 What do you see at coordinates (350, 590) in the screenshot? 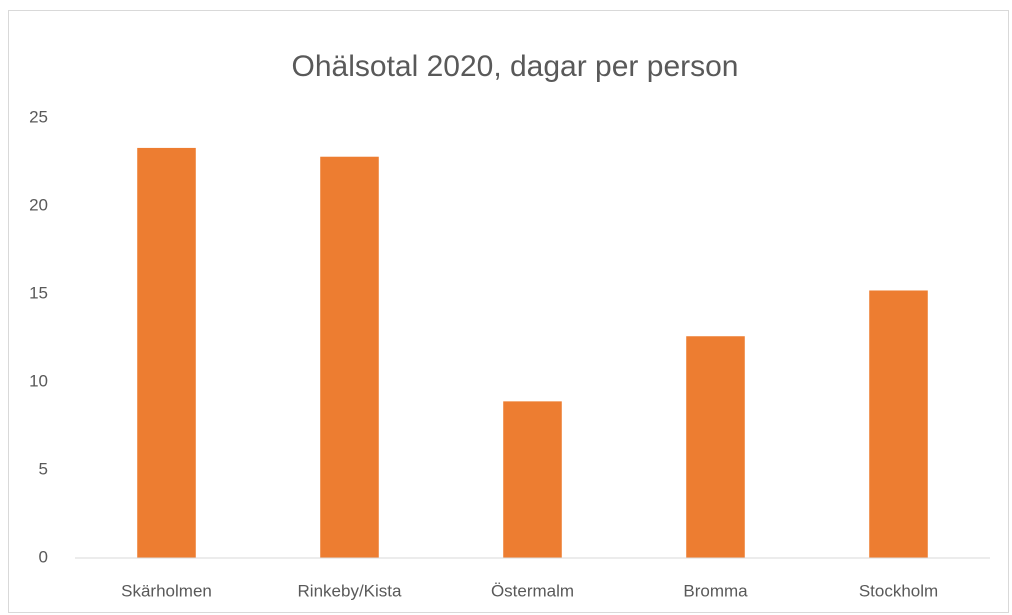
I see `x-tick-label: Rinkeby/Kista` at bounding box center [350, 590].